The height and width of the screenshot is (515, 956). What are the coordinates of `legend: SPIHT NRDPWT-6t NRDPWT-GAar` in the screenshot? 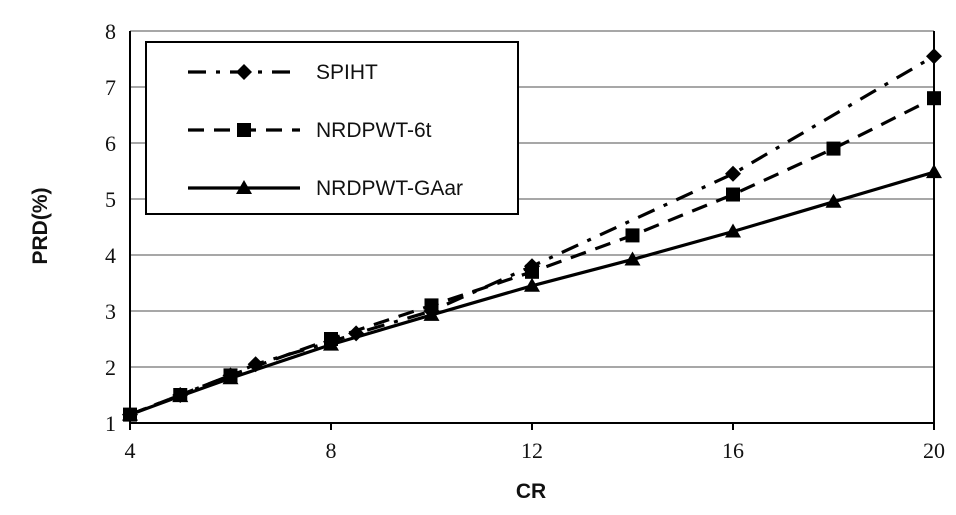 It's located at (332, 128).